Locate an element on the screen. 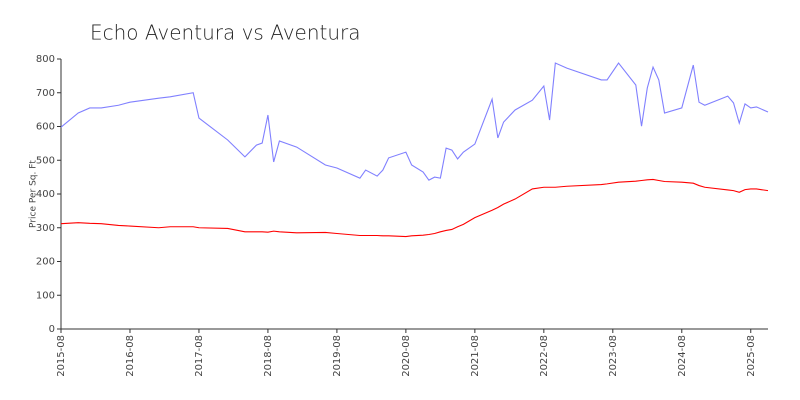 This screenshot has height=400, width=800. y-tick-label: 500 is located at coordinates (45, 160).